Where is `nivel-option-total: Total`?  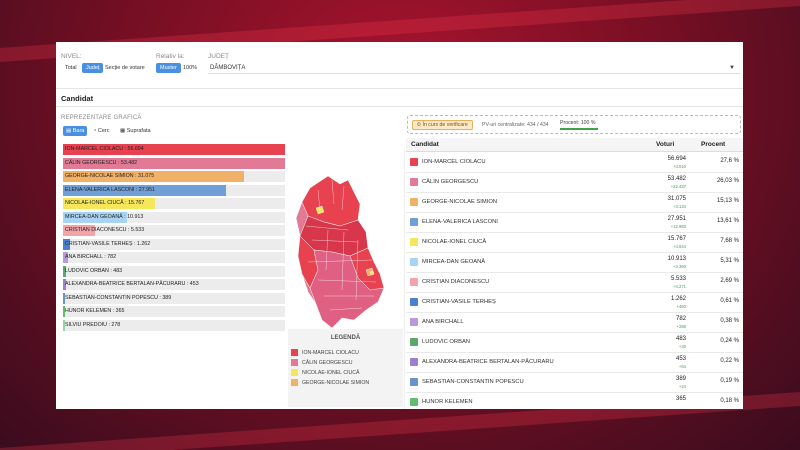
nivel-option-total: Total is located at coordinates (71, 68).